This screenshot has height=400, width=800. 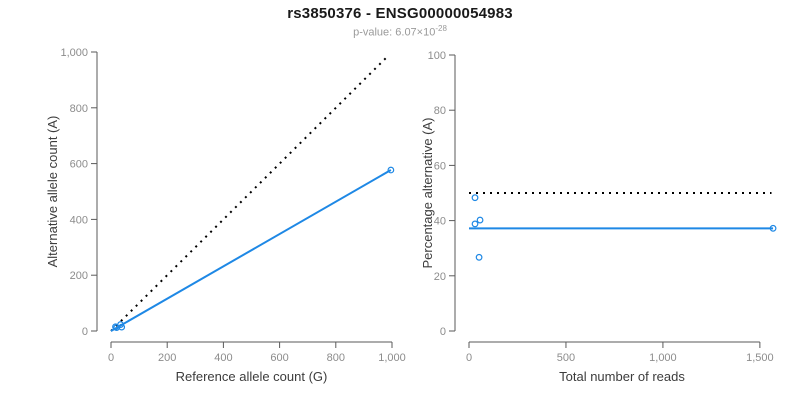 What do you see at coordinates (441, 28) in the screenshot?
I see `pvalue-exponent: -28` at bounding box center [441, 28].